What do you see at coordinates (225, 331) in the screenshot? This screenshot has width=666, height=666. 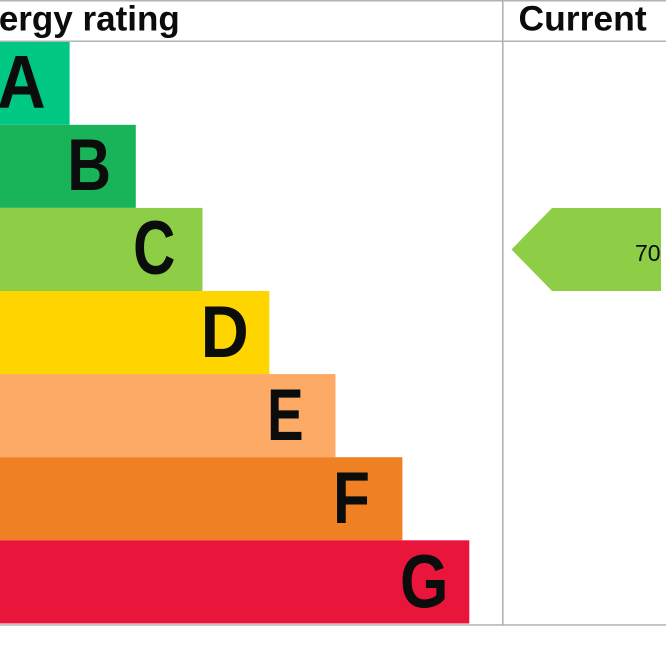 I see `svg-text: D` at bounding box center [225, 331].